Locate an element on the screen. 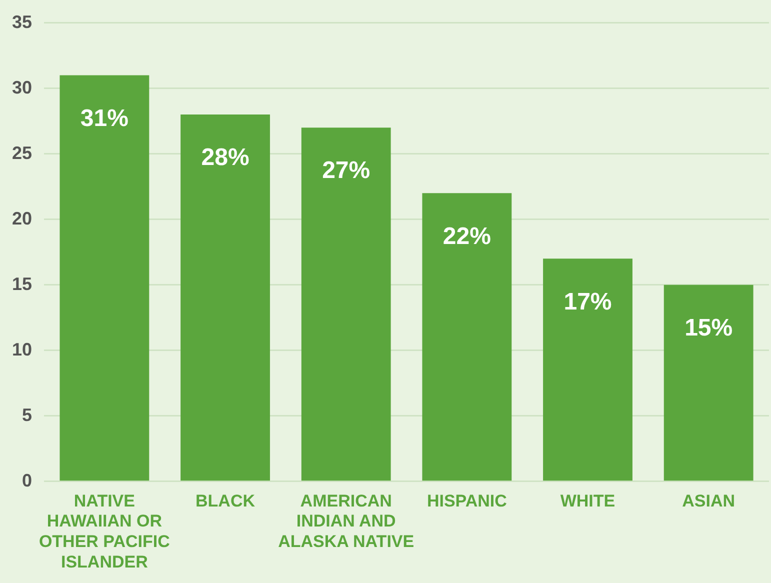  x-tick-label: HISPANIC is located at coordinates (466, 500).